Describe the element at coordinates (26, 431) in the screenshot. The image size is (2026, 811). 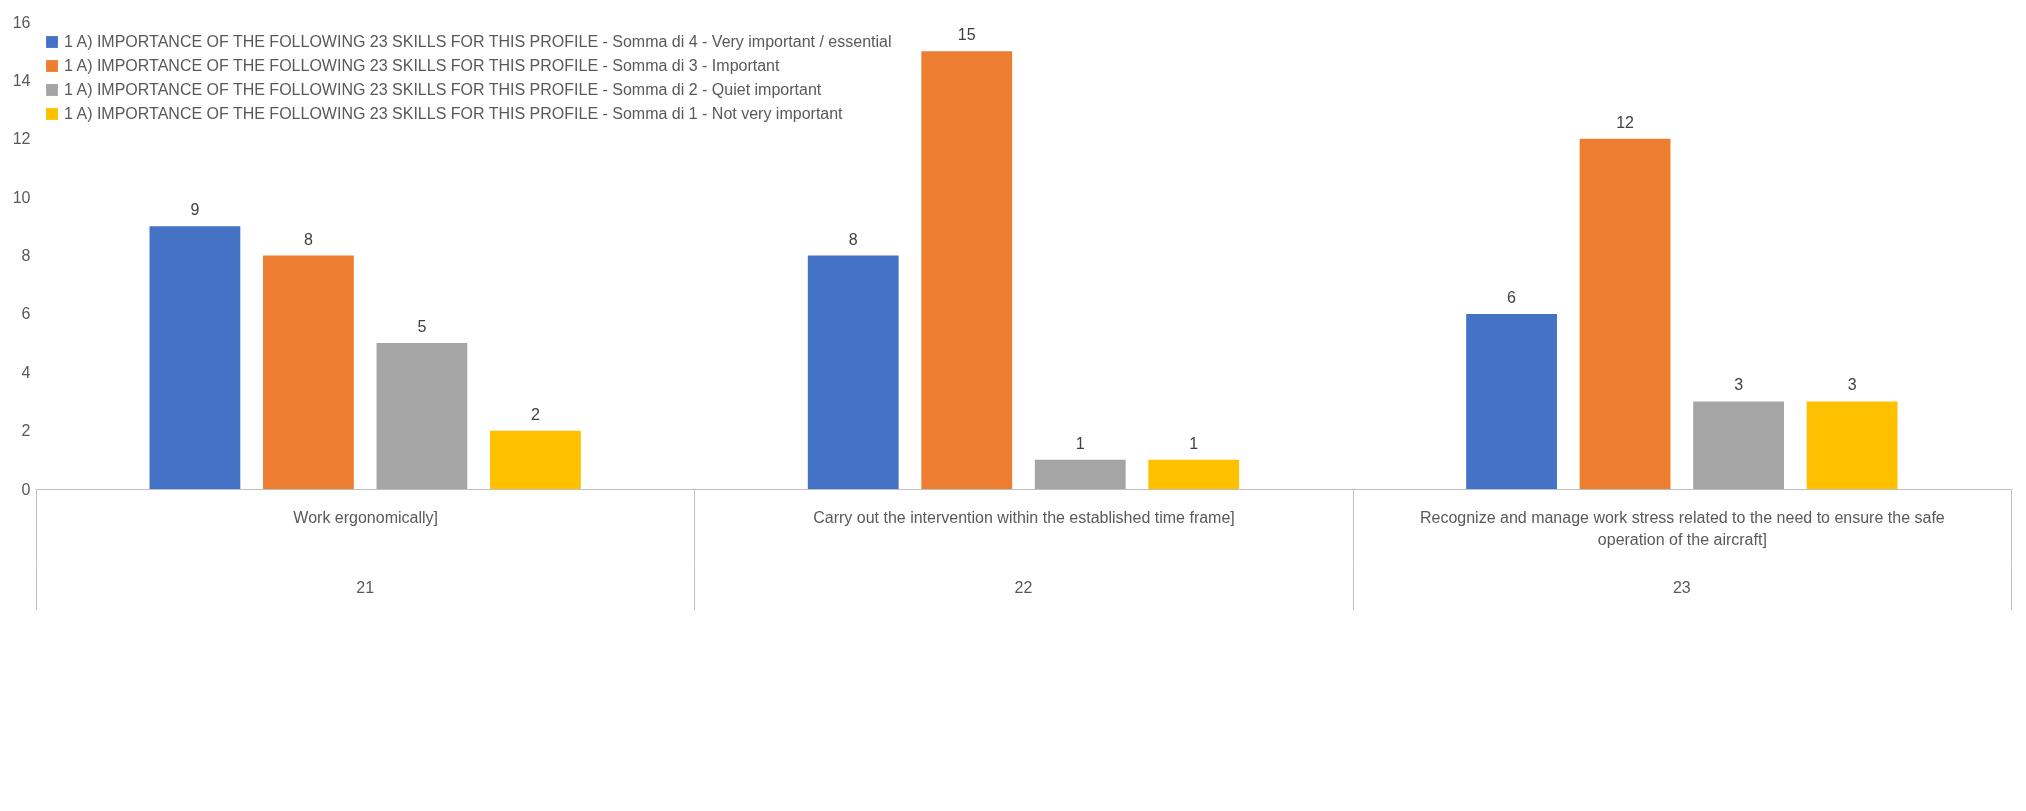
I see `y-tick-label: 2` at that location.